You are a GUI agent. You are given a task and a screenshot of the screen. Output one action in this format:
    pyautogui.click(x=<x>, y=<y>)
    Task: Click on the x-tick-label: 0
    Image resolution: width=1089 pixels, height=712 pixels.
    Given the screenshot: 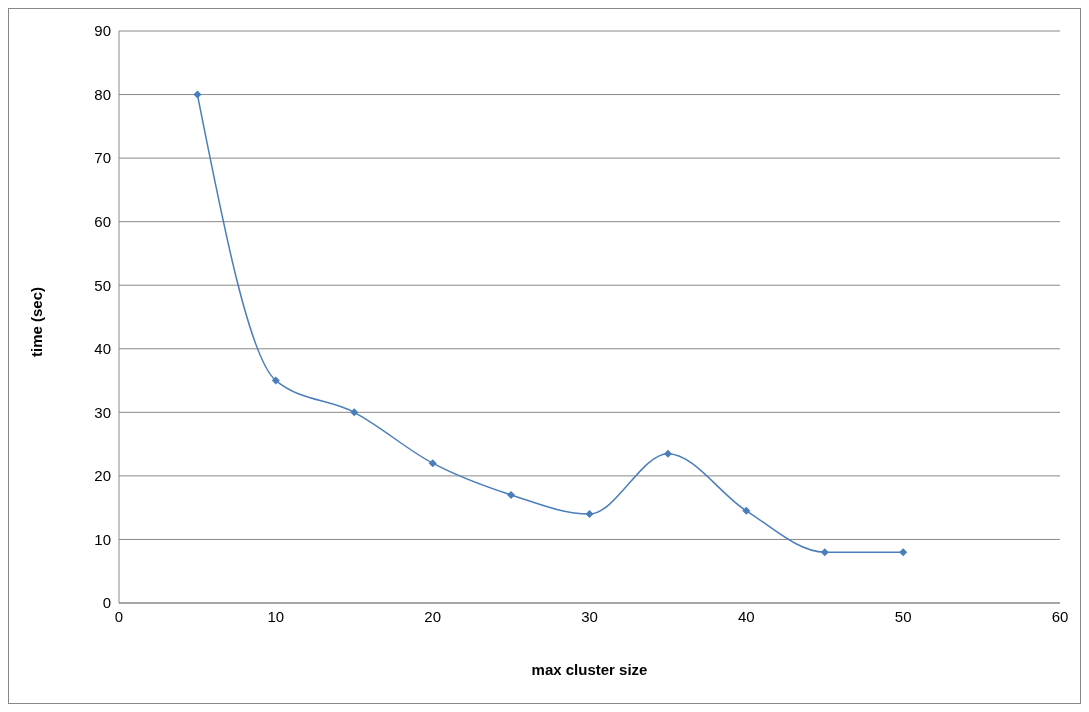 What is the action you would take?
    pyautogui.click(x=119, y=616)
    